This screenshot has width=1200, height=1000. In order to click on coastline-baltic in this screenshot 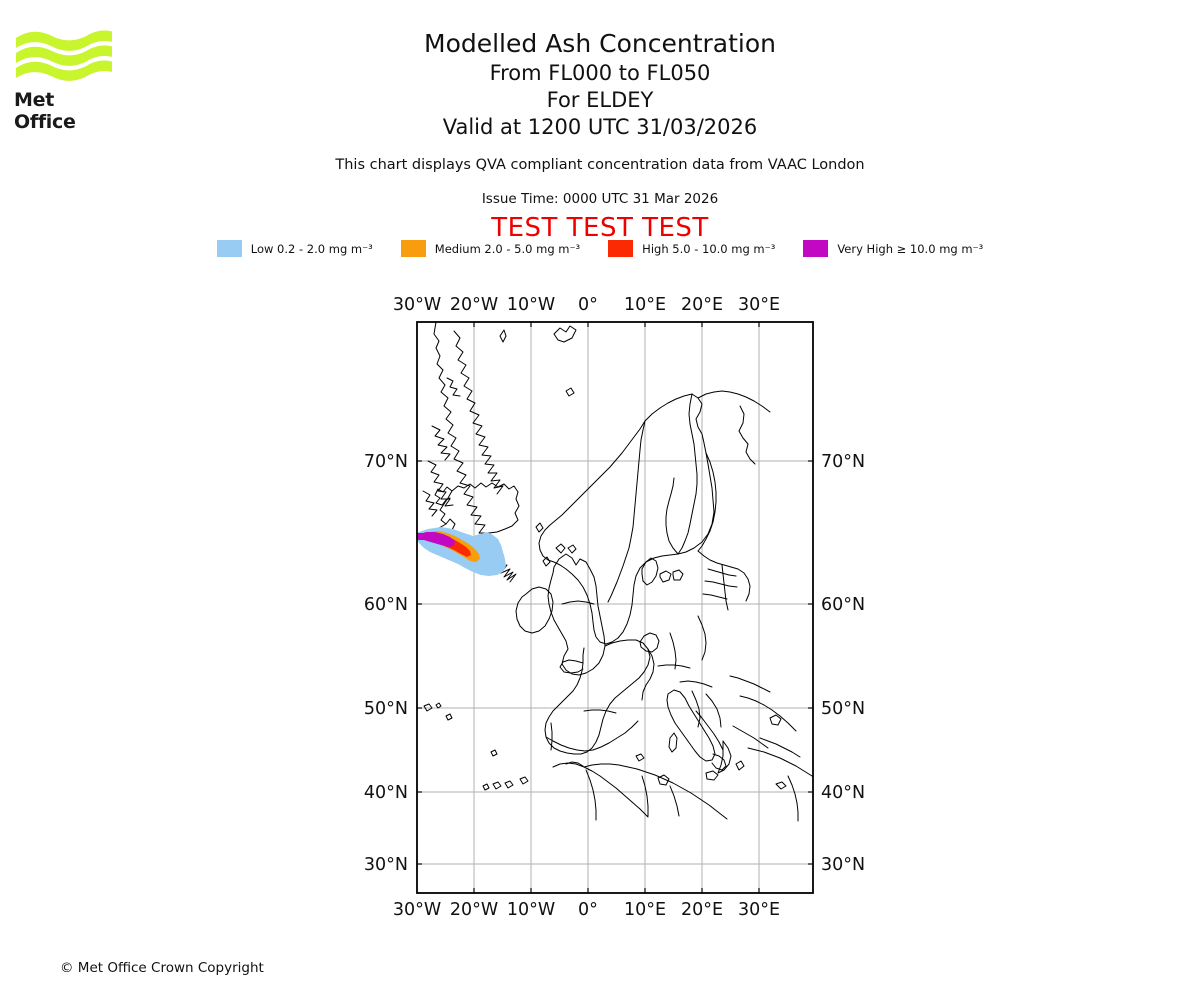, I will do `click(724, 576)`.